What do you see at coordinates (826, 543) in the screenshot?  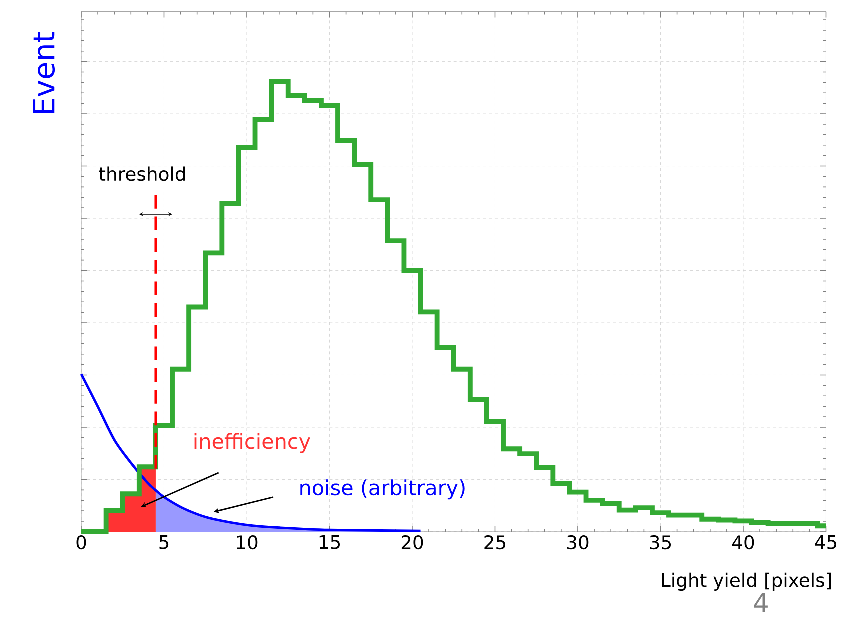 I see `x-tick-label: 45` at bounding box center [826, 543].